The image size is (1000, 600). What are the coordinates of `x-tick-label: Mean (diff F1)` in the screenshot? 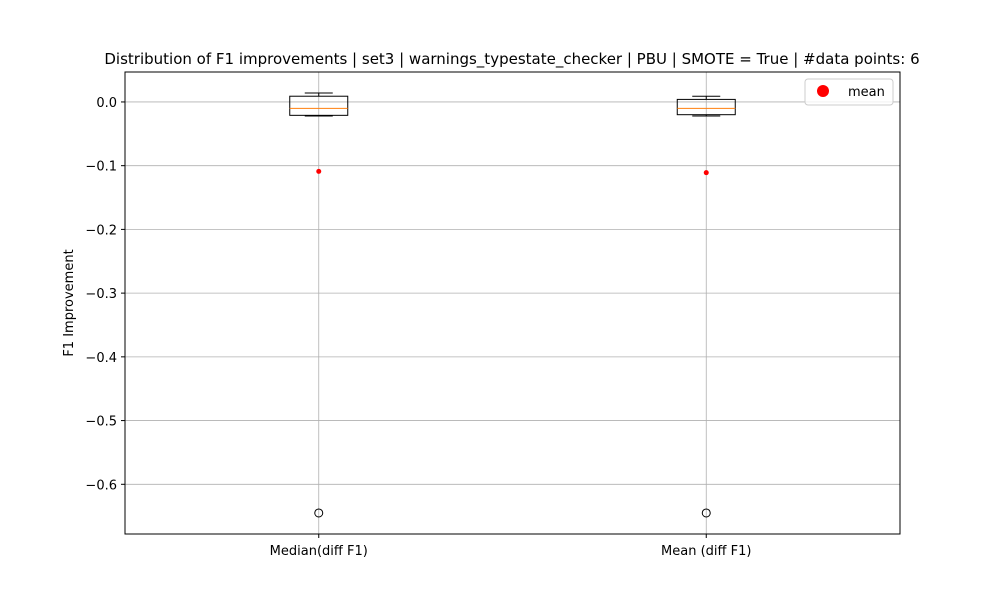 It's located at (706, 551).